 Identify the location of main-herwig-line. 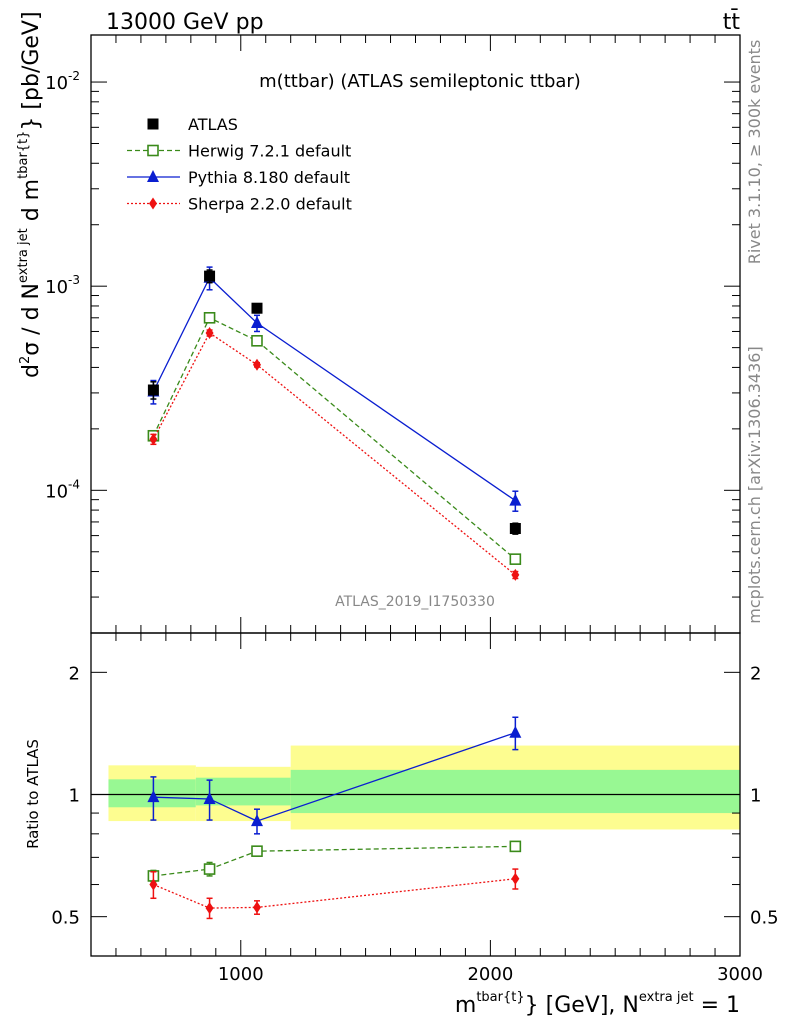
(334, 438).